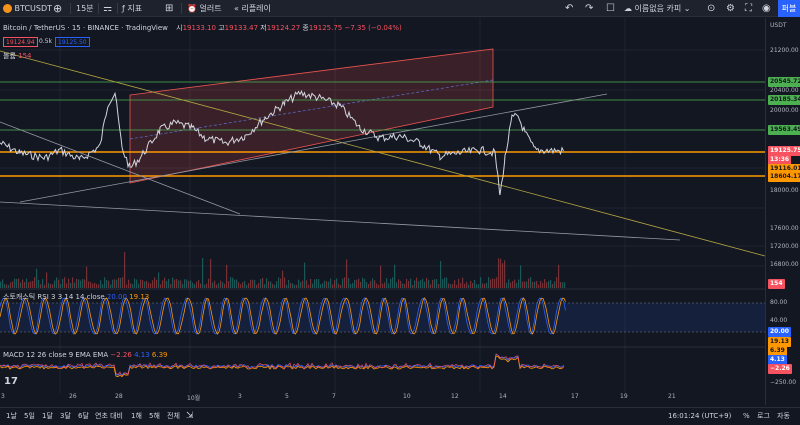 The image size is (800, 425). What do you see at coordinates (135, 8) in the screenshot?
I see `indicators-label: 지표` at bounding box center [135, 8].